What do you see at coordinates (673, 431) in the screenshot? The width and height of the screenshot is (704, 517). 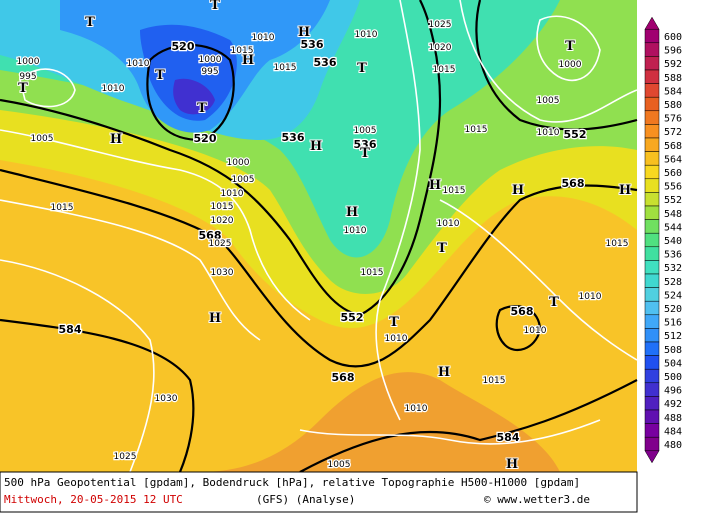 I see `colorbar-label: 484` at bounding box center [673, 431].